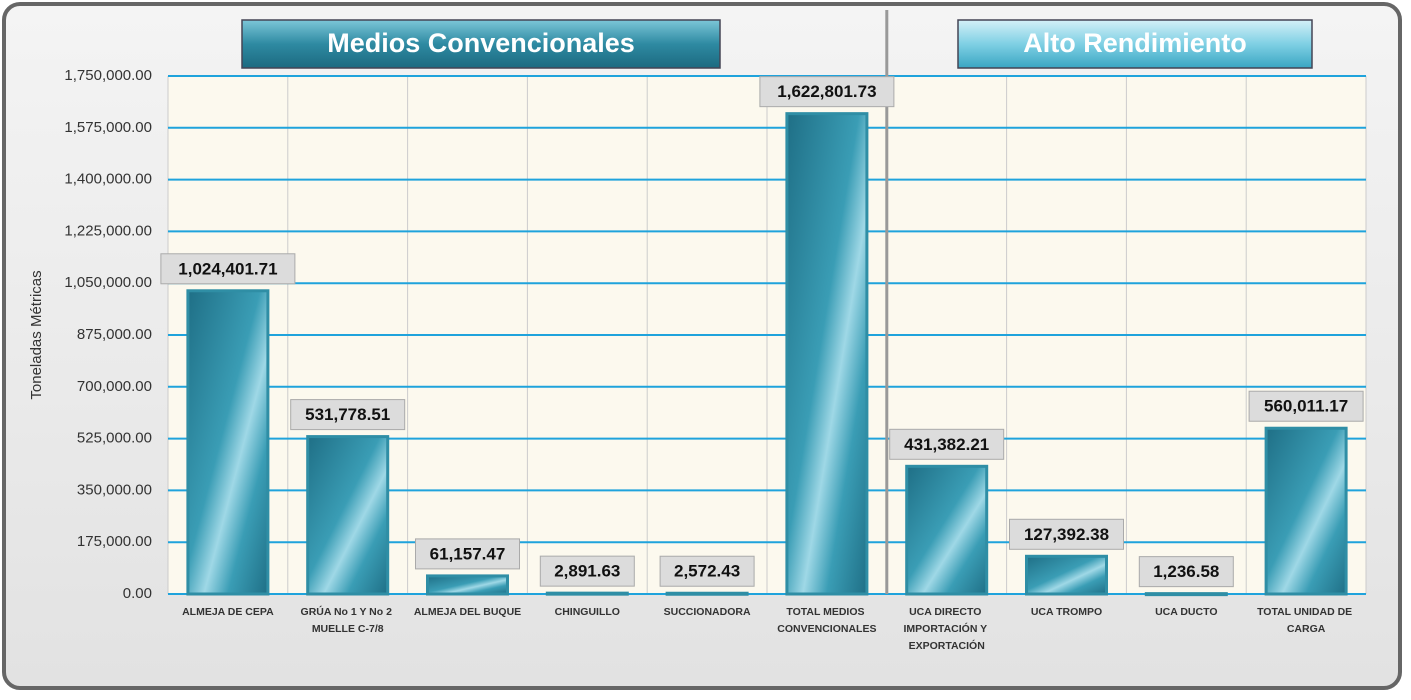 The width and height of the screenshot is (1411, 700). What do you see at coordinates (114, 334) in the screenshot?
I see `y-tick-label: 875,000.00` at bounding box center [114, 334].